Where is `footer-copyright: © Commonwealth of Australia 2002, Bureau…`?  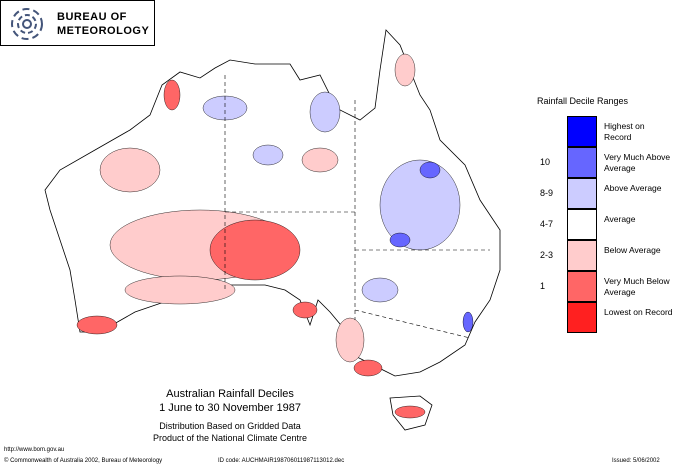 footer-copyright: © Commonwealth of Australia 2002, Bureau… is located at coordinates (83, 461).